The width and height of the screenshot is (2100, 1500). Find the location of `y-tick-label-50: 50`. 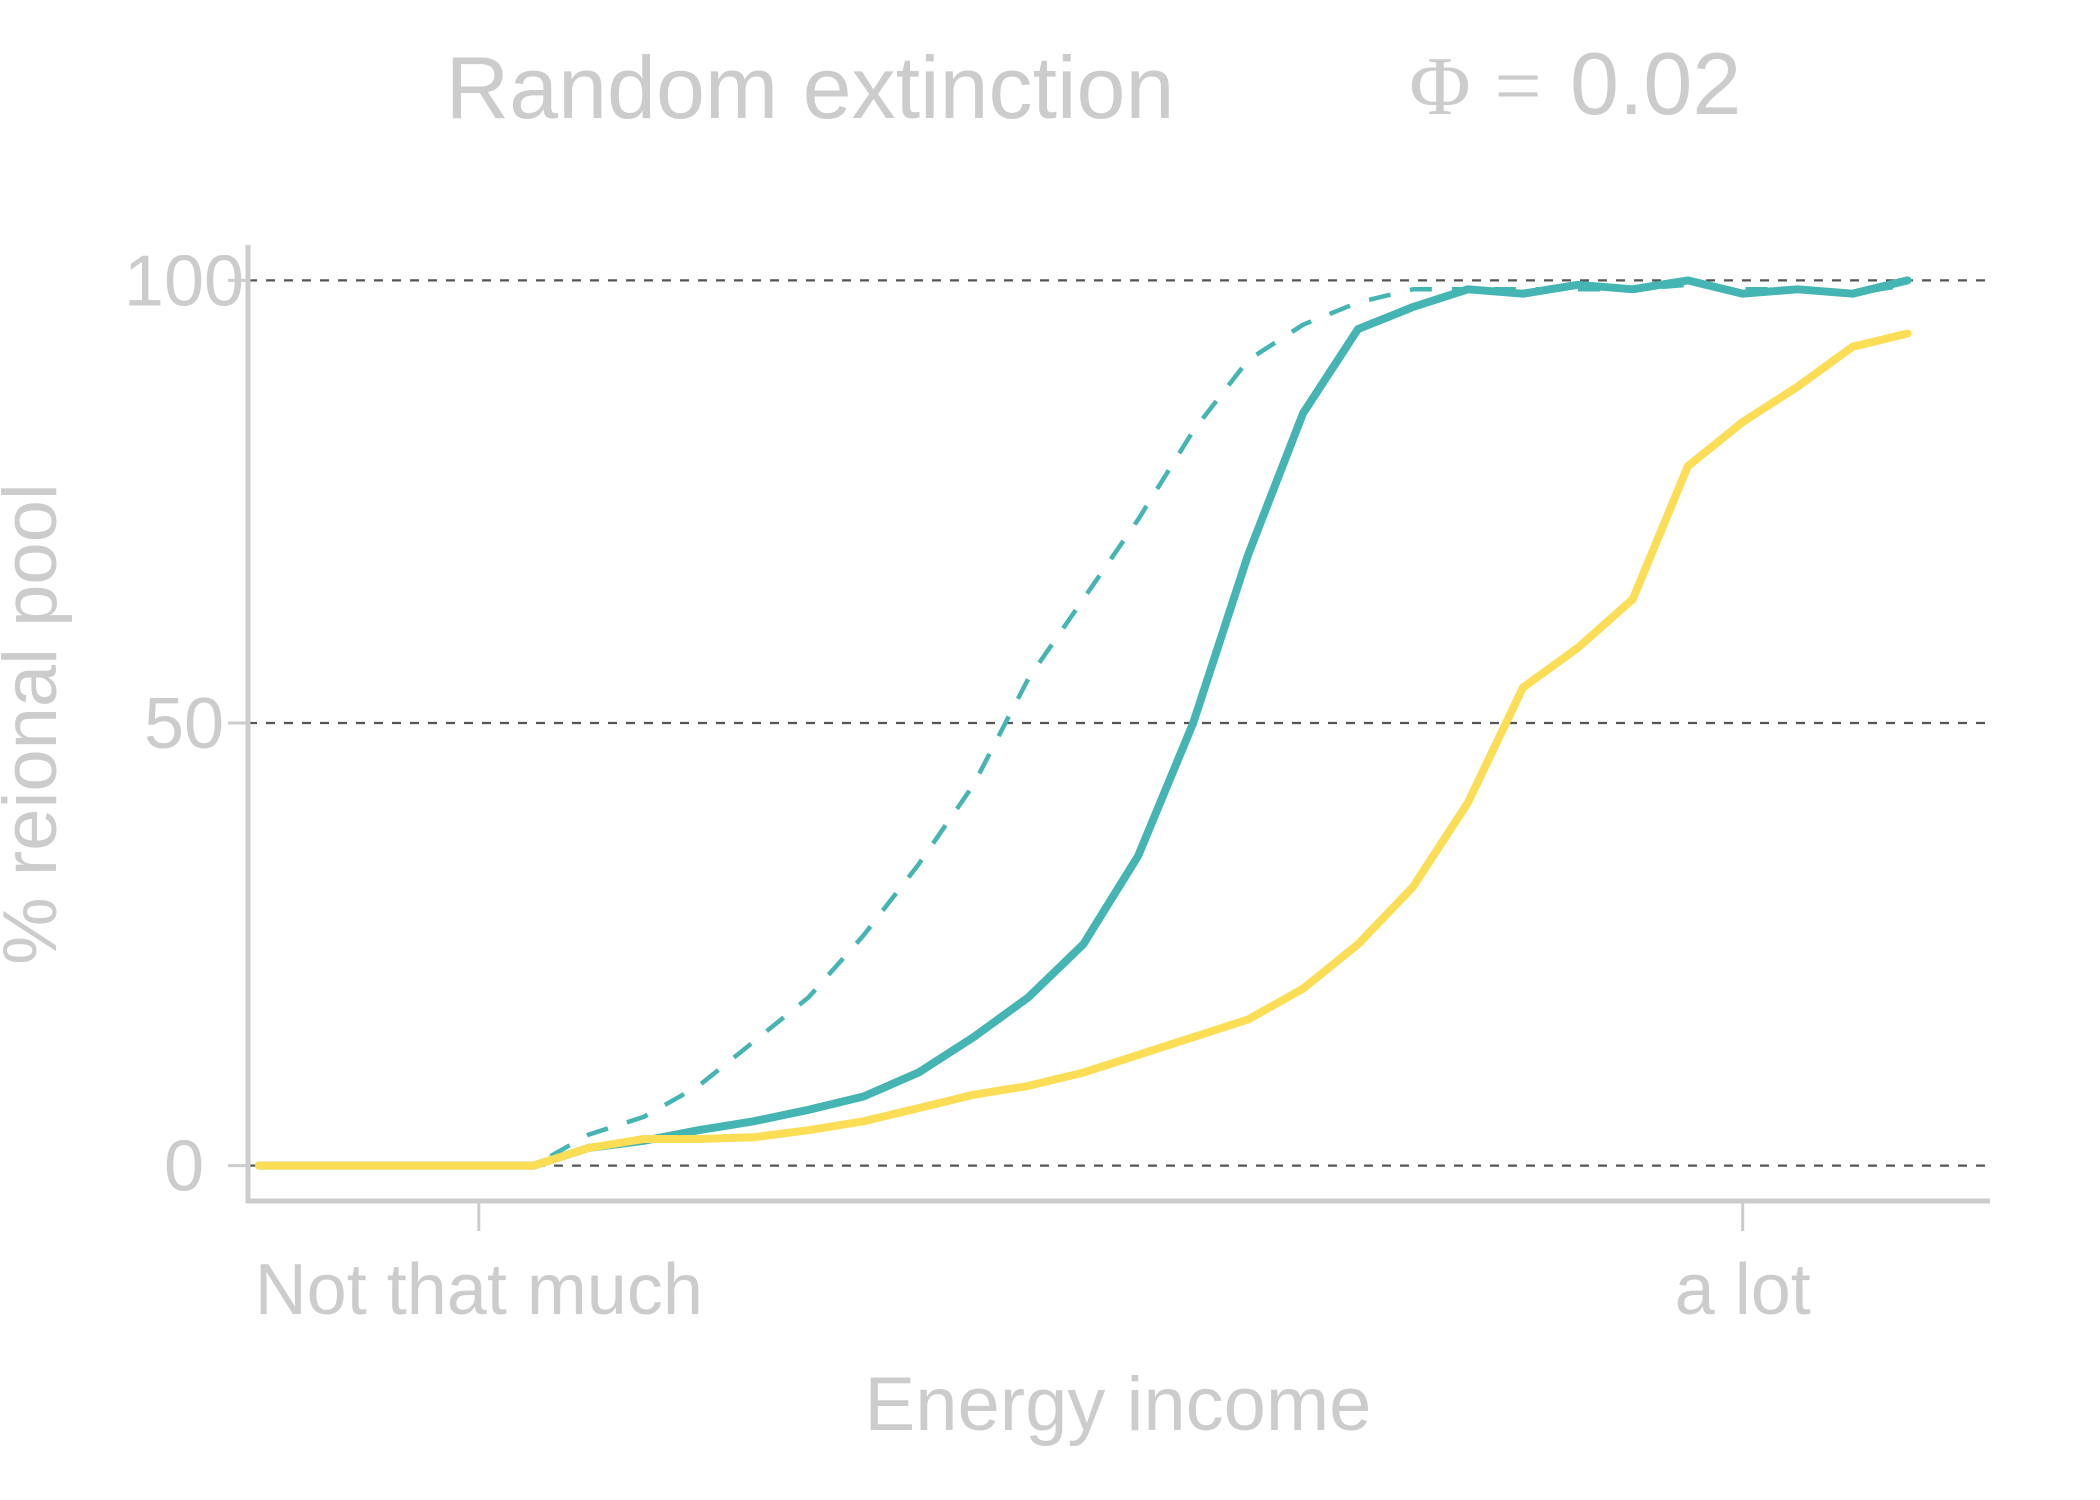

y-tick-label-50: 50 is located at coordinates (184, 724).